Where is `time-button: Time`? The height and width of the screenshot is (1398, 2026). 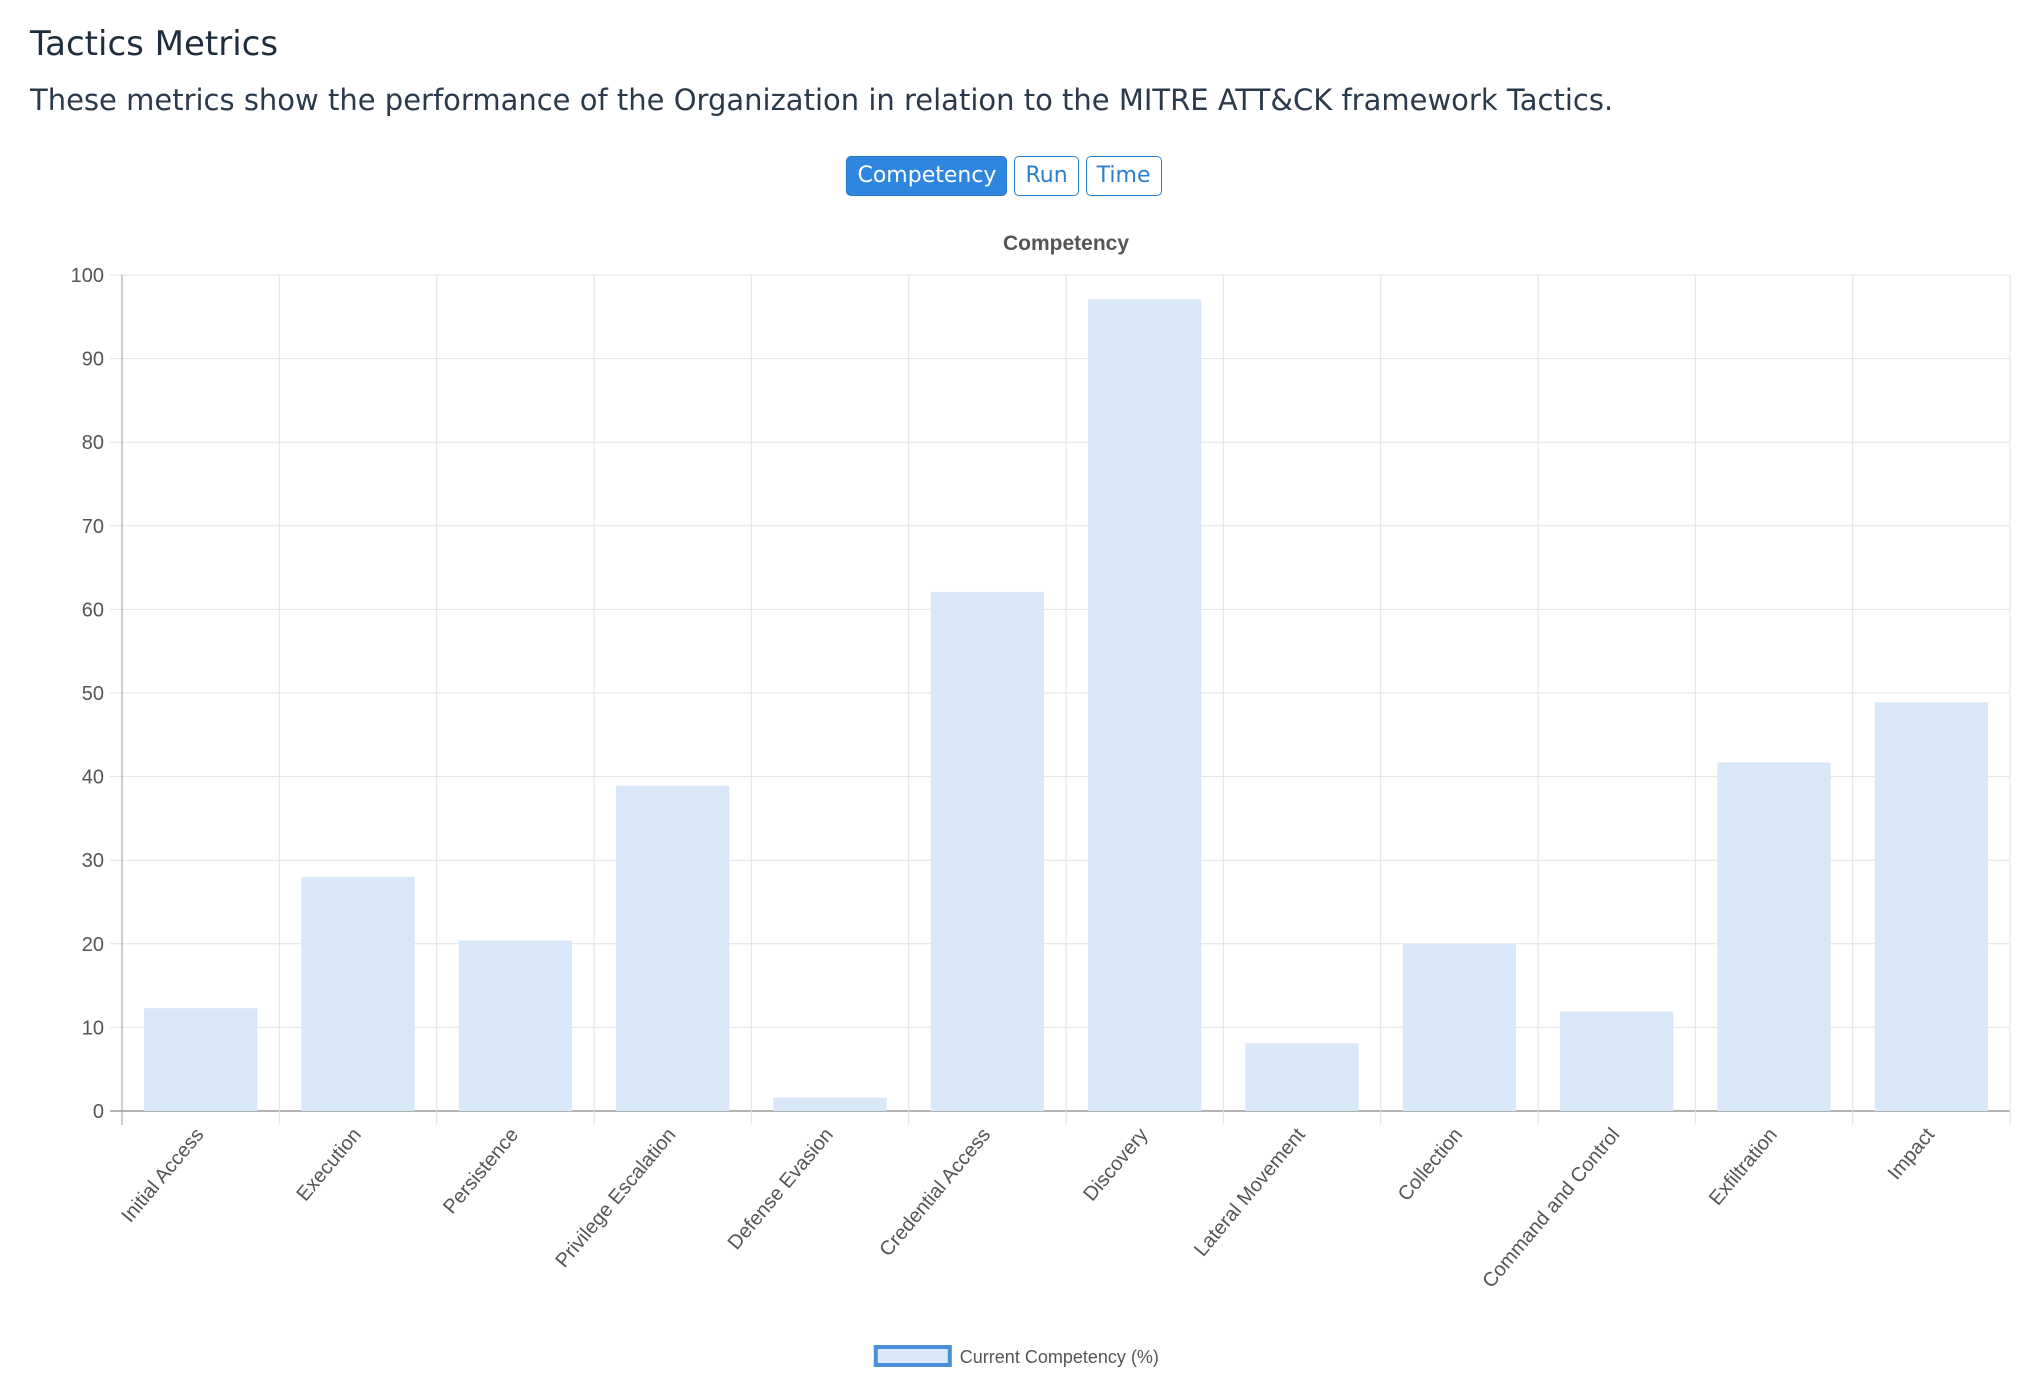
time-button: Time is located at coordinates (1123, 176).